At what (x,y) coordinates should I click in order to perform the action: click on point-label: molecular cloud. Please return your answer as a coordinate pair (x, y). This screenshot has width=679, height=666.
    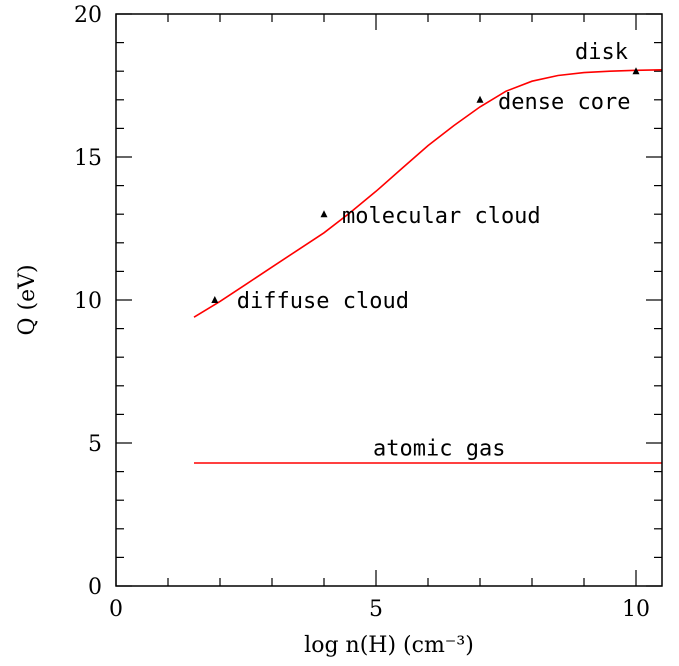
    Looking at the image, I should click on (441, 216).